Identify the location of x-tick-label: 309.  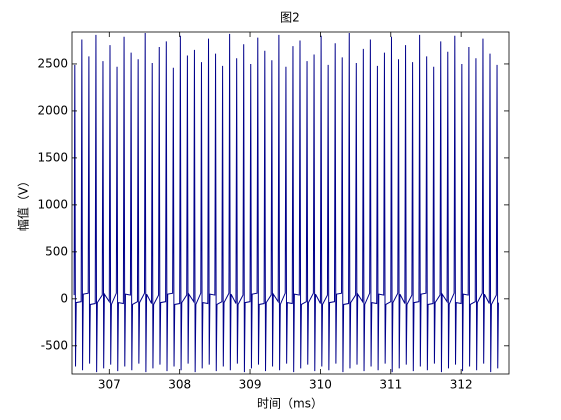
(250, 385).